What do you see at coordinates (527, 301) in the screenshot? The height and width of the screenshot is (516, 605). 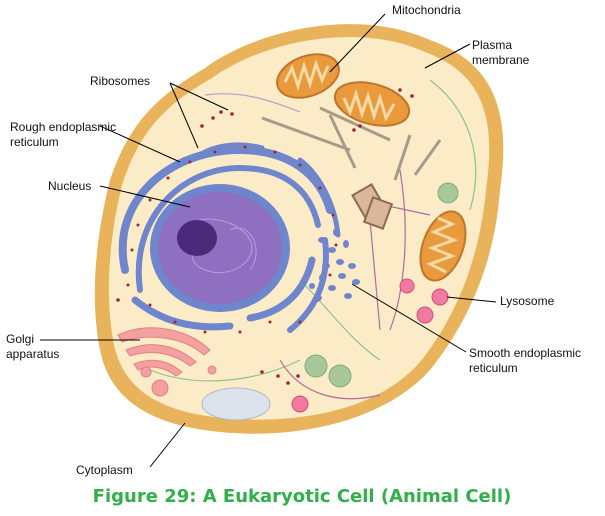 I see `label-lysosome: Lysosome` at bounding box center [527, 301].